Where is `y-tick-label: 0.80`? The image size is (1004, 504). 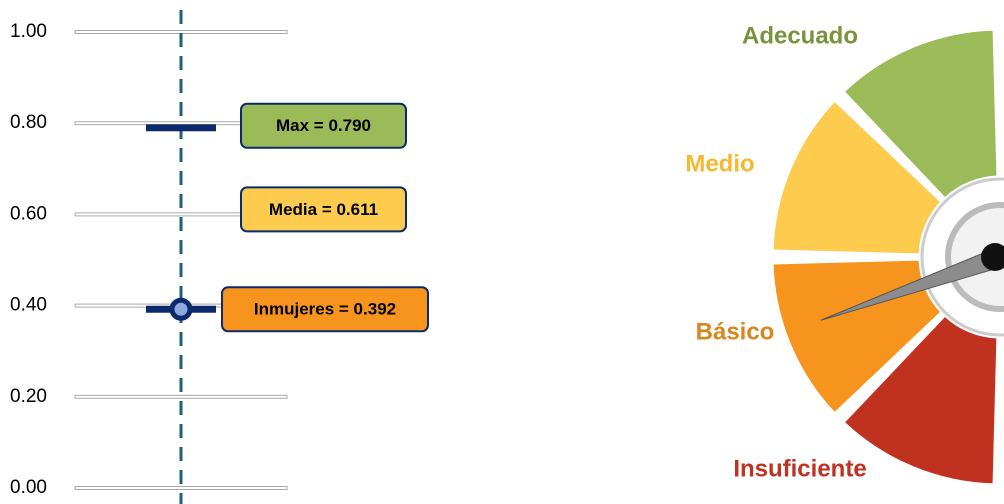 y-tick-label: 0.80 is located at coordinates (28, 122).